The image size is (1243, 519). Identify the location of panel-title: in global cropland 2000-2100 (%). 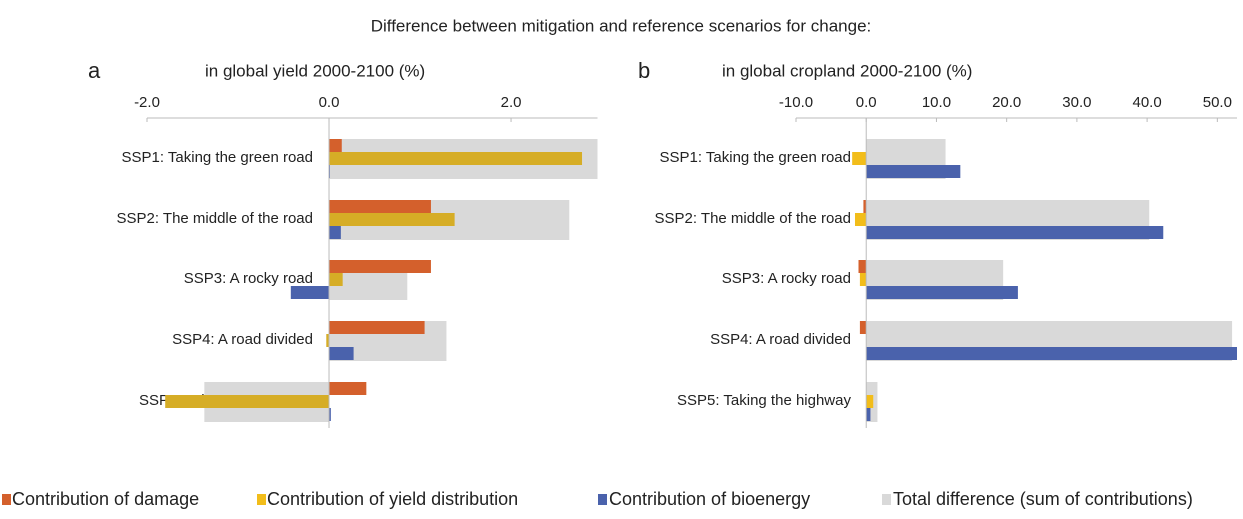
(847, 70).